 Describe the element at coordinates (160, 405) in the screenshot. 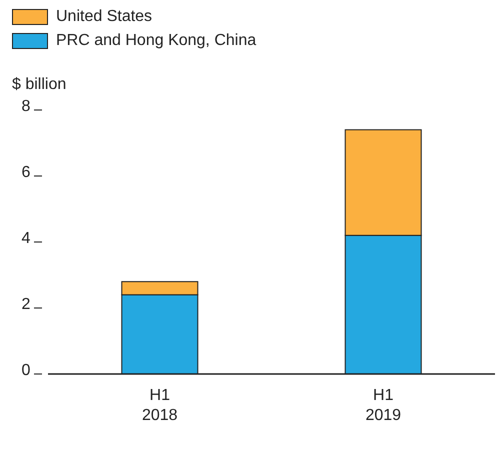

I see `x-tick-label: H1 2018` at that location.